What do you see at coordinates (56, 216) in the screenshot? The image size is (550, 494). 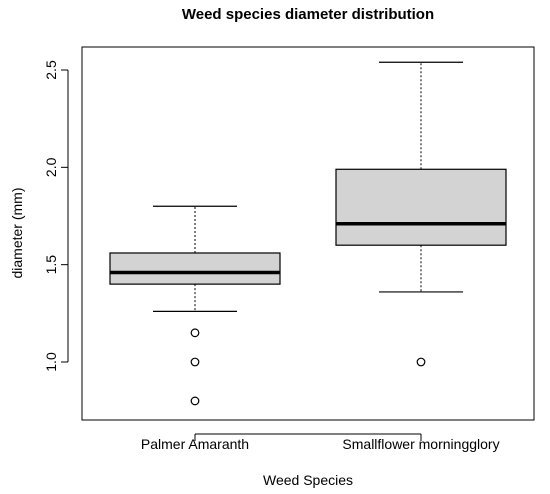 I see `y-axis: 1.0 1.5 2.0 2.5` at bounding box center [56, 216].